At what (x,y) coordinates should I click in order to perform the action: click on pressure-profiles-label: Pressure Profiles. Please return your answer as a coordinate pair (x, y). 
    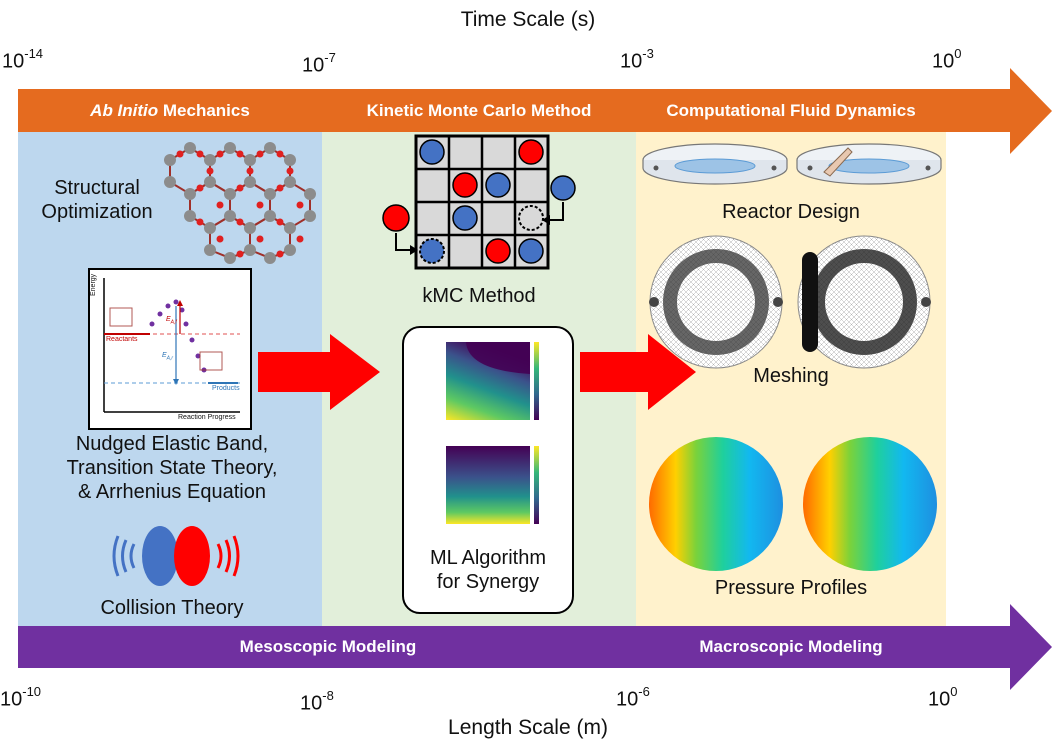
    Looking at the image, I should click on (791, 588).